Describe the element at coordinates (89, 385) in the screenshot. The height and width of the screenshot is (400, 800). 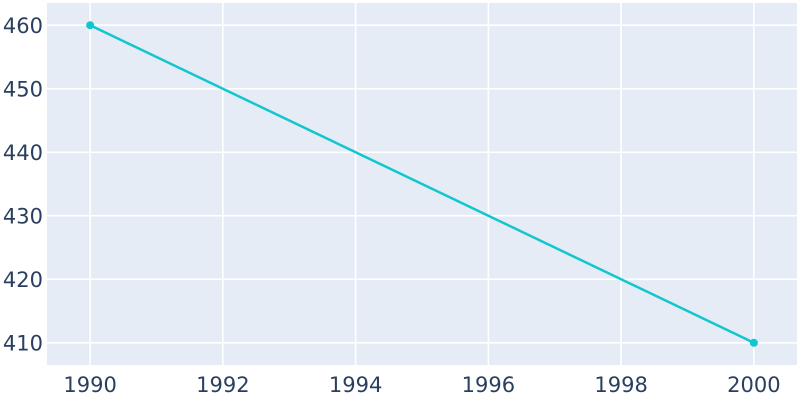
I see `x-tick-label: 1990` at that location.